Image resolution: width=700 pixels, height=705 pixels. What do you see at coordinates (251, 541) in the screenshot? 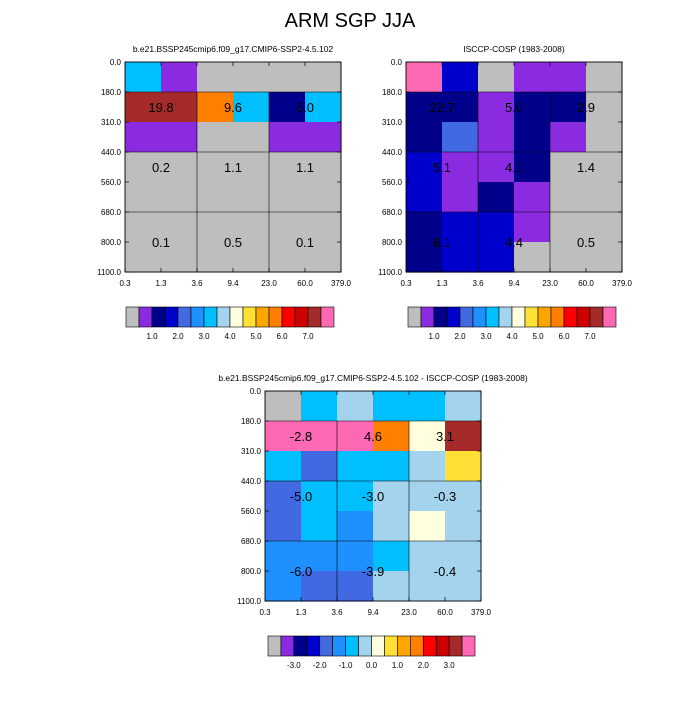
I see `y-tick-label: 680.0` at bounding box center [251, 541].